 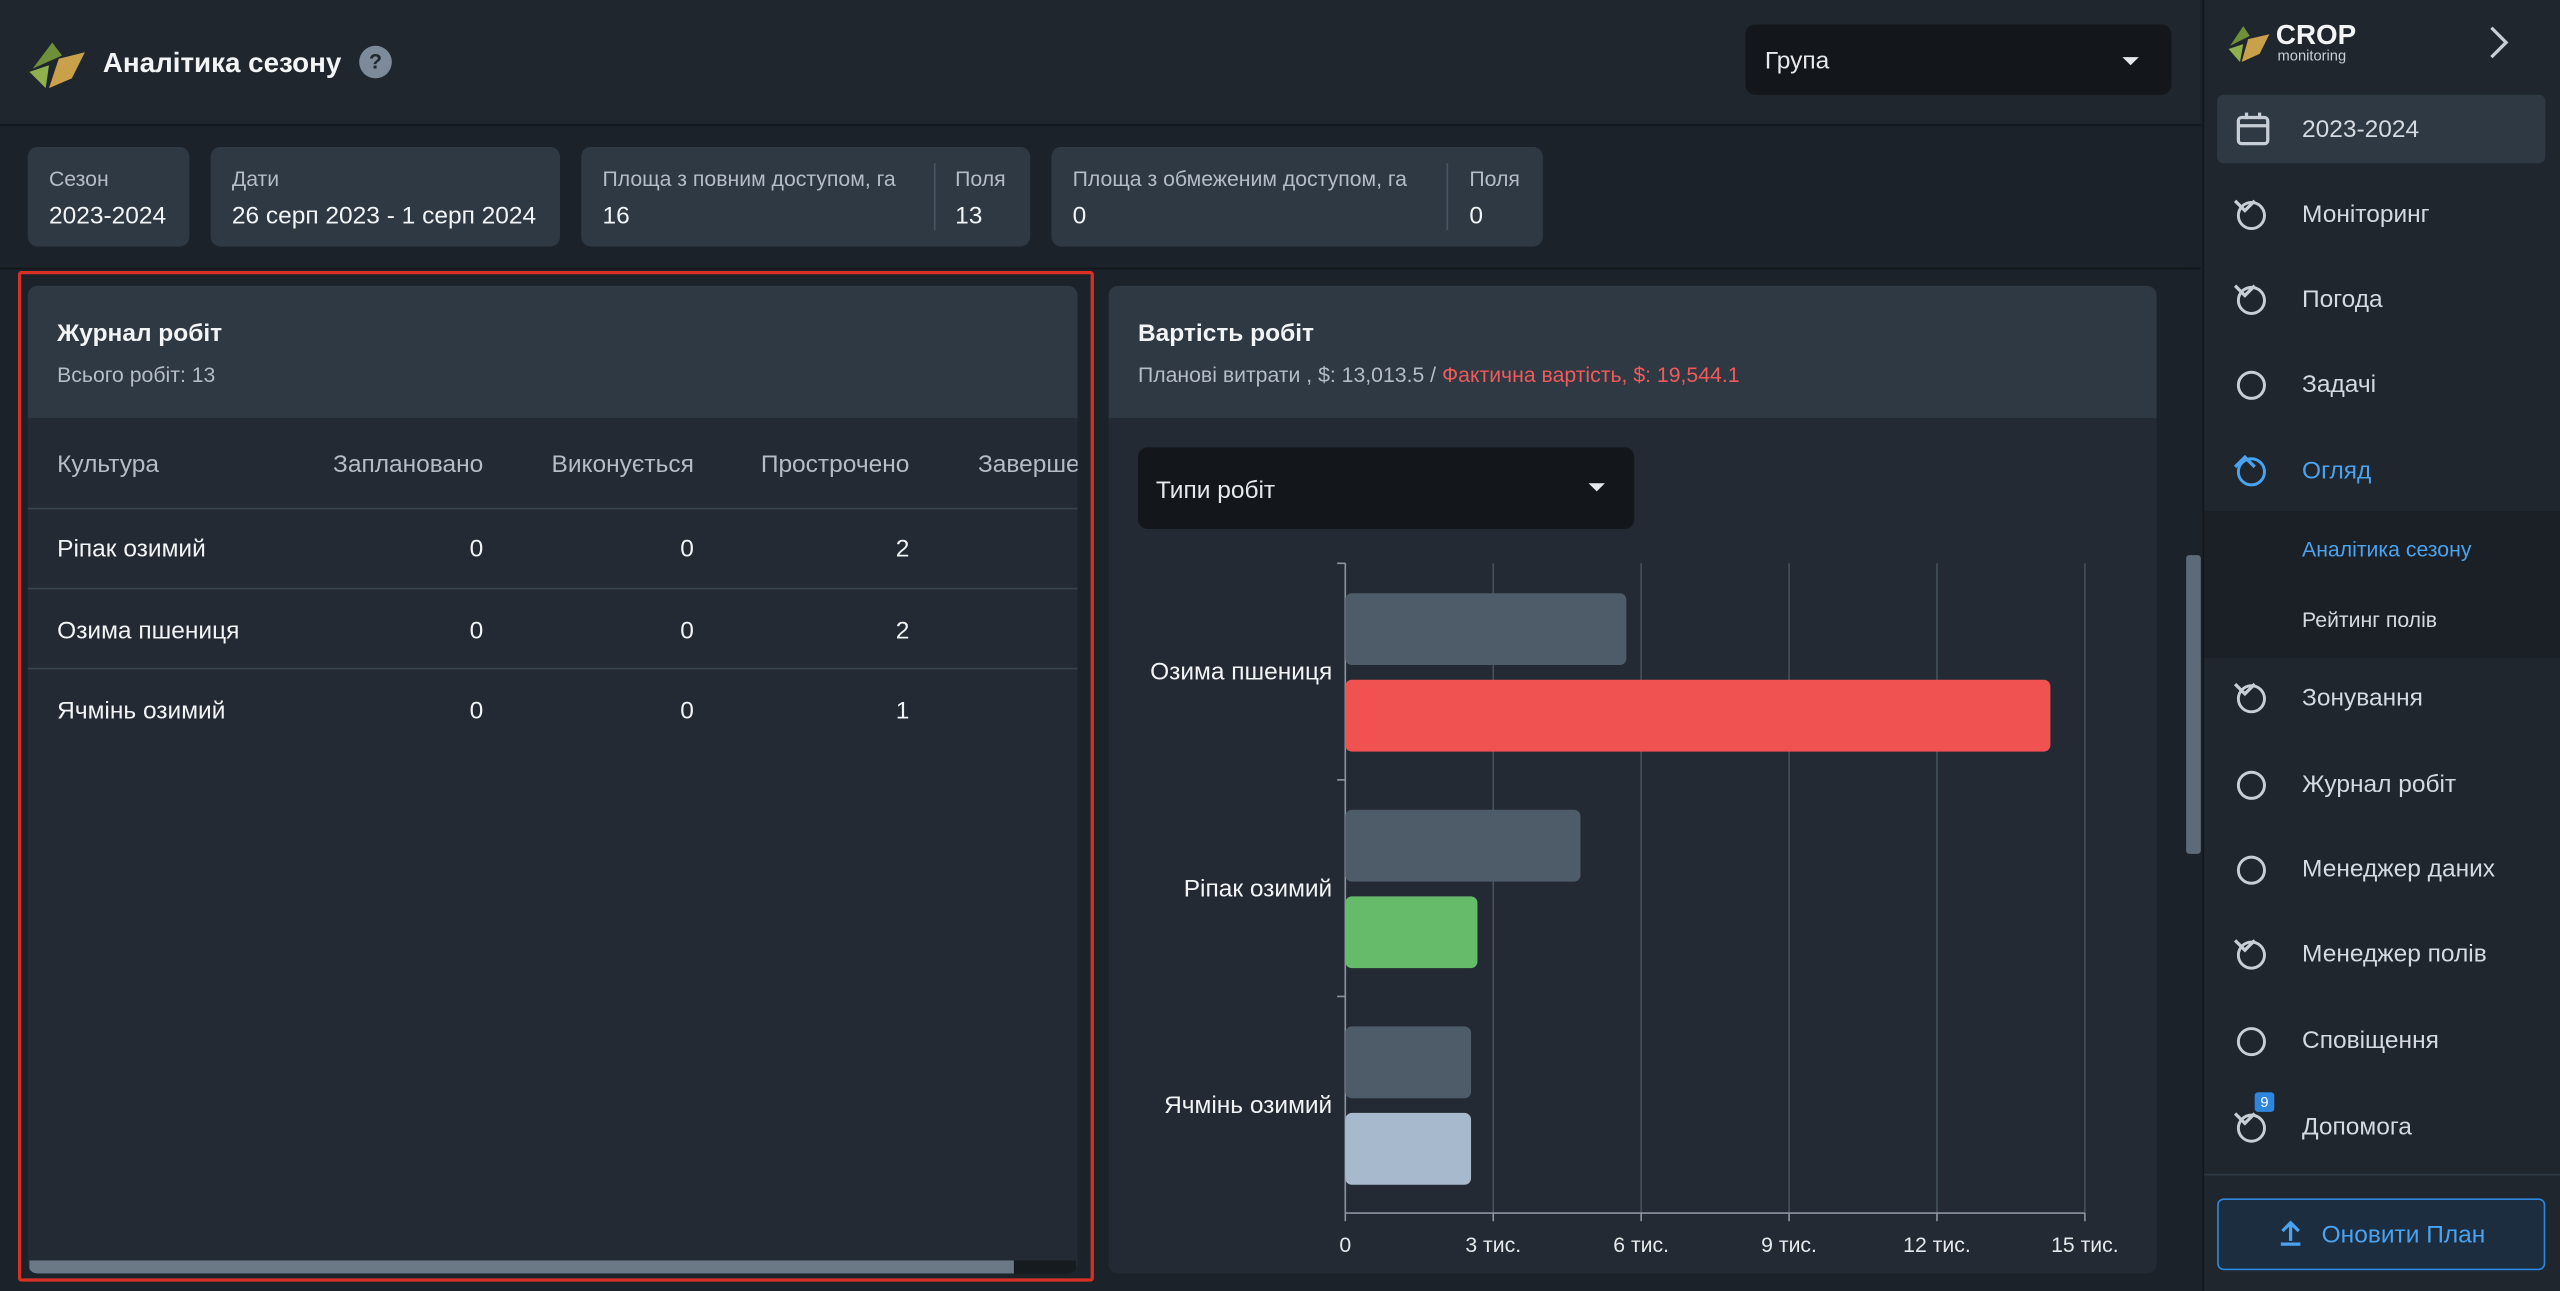 I want to click on collapse-button, so click(x=2498, y=42).